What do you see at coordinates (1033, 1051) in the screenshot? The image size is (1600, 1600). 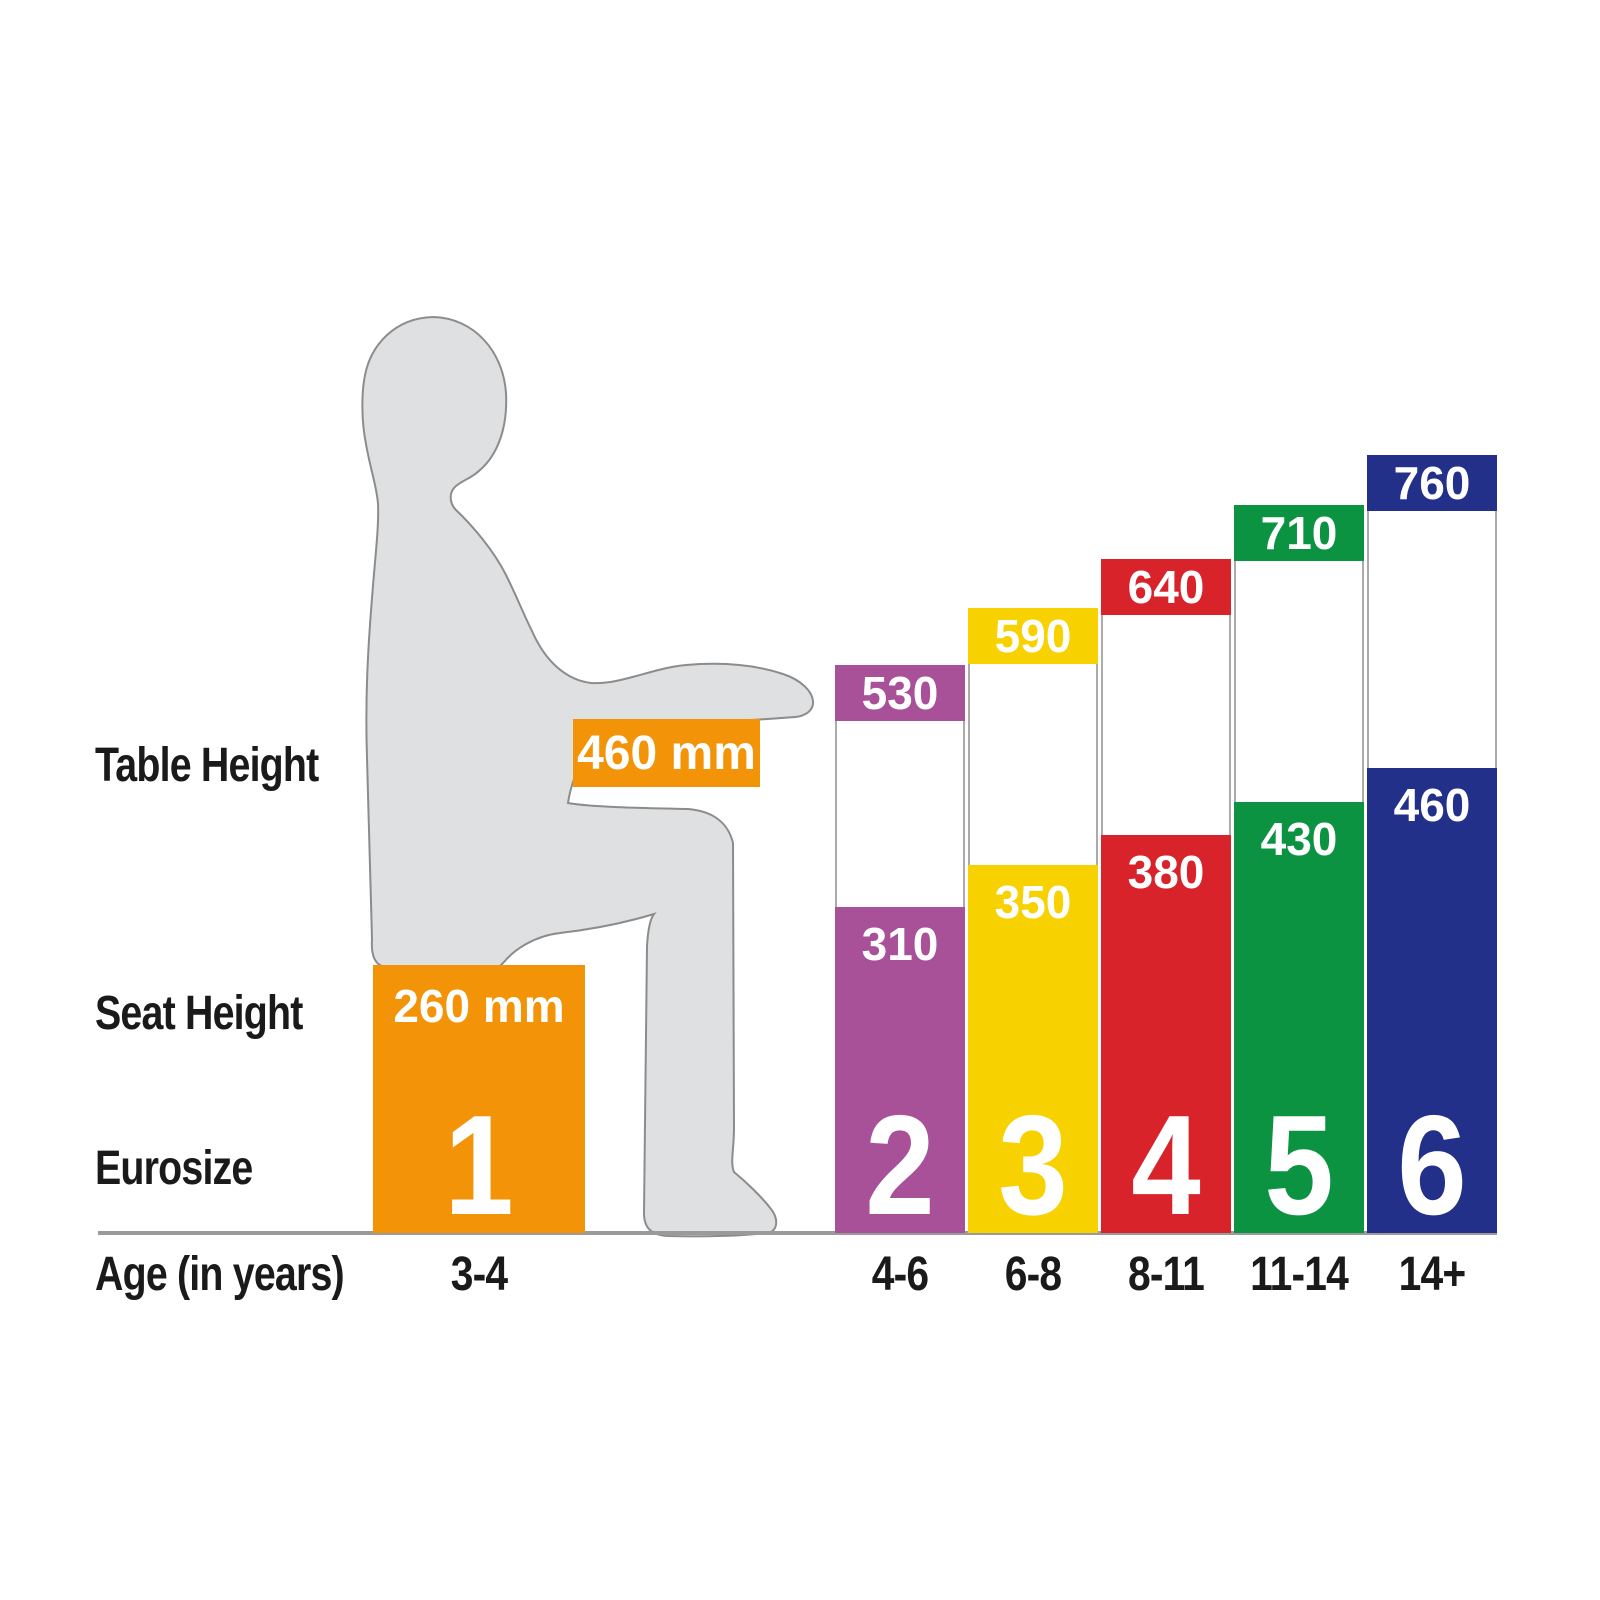 I see `size3-seat-section: 350 3` at bounding box center [1033, 1051].